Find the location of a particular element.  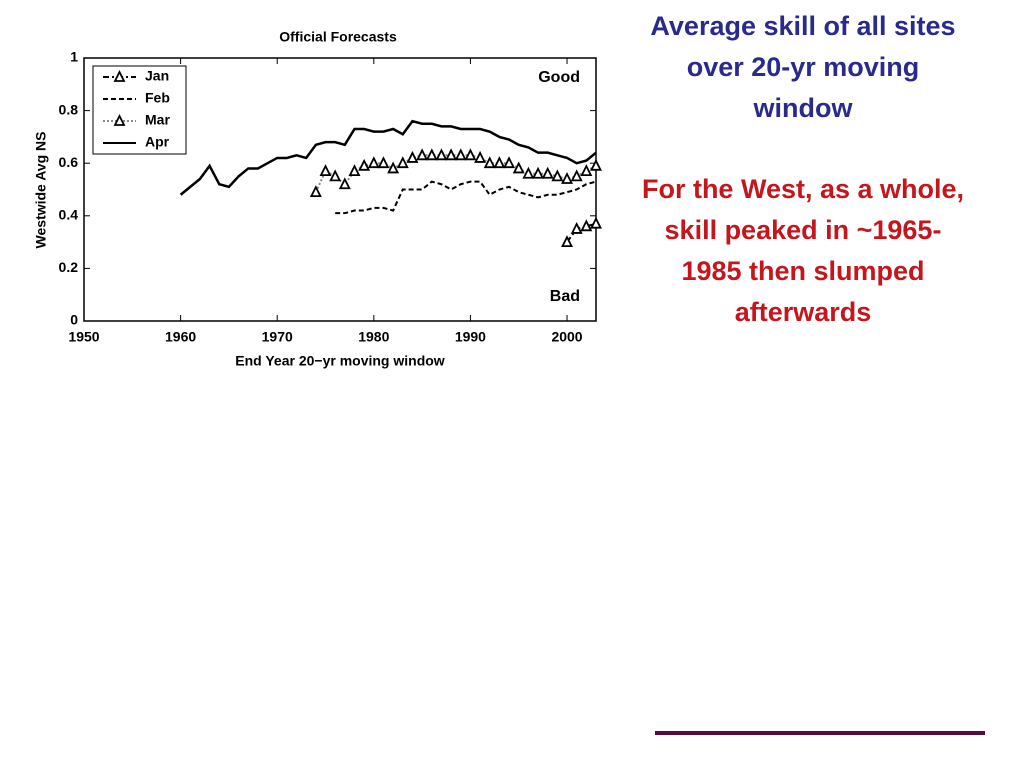

y-tick-label: 0.6 is located at coordinates (69, 162).